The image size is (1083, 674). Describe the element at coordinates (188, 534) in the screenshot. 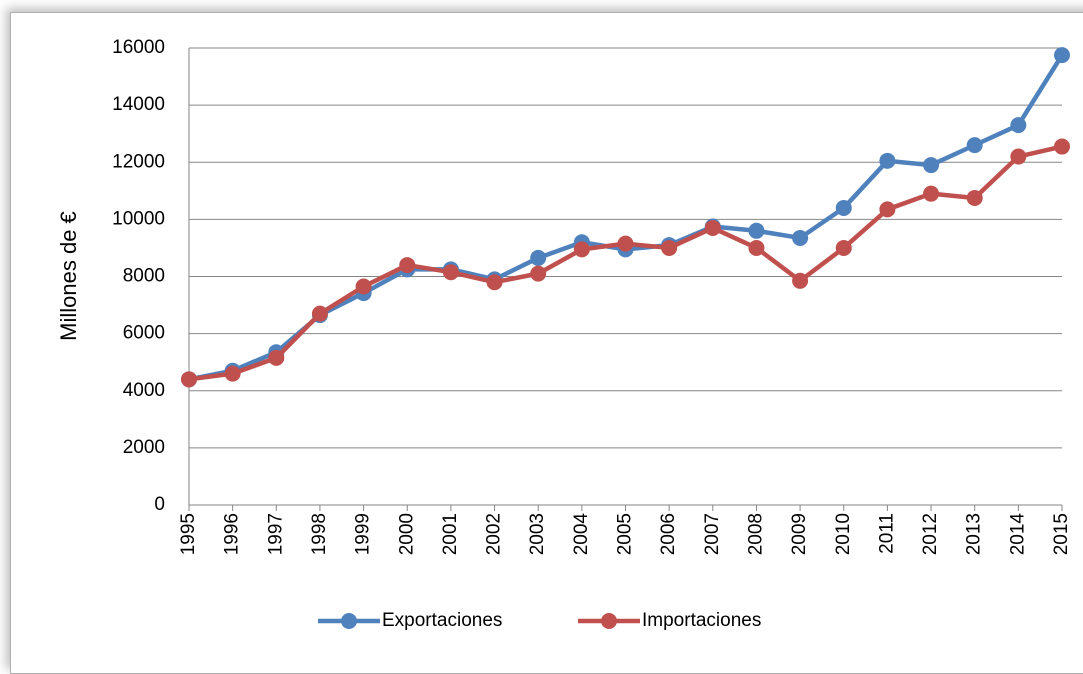

I see `x-tick-label: 1995` at that location.